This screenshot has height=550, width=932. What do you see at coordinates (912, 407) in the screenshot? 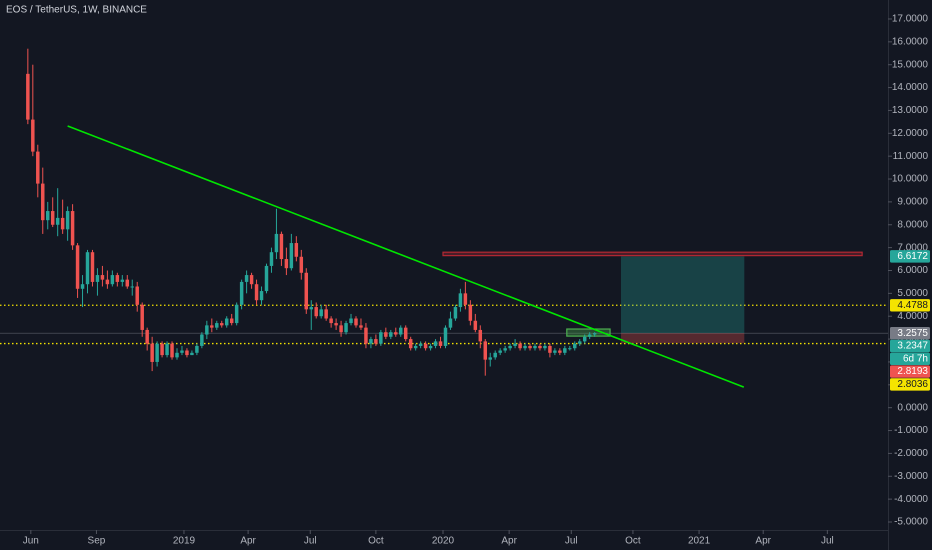
I see `y-tick-label: 0.0000` at bounding box center [912, 407].